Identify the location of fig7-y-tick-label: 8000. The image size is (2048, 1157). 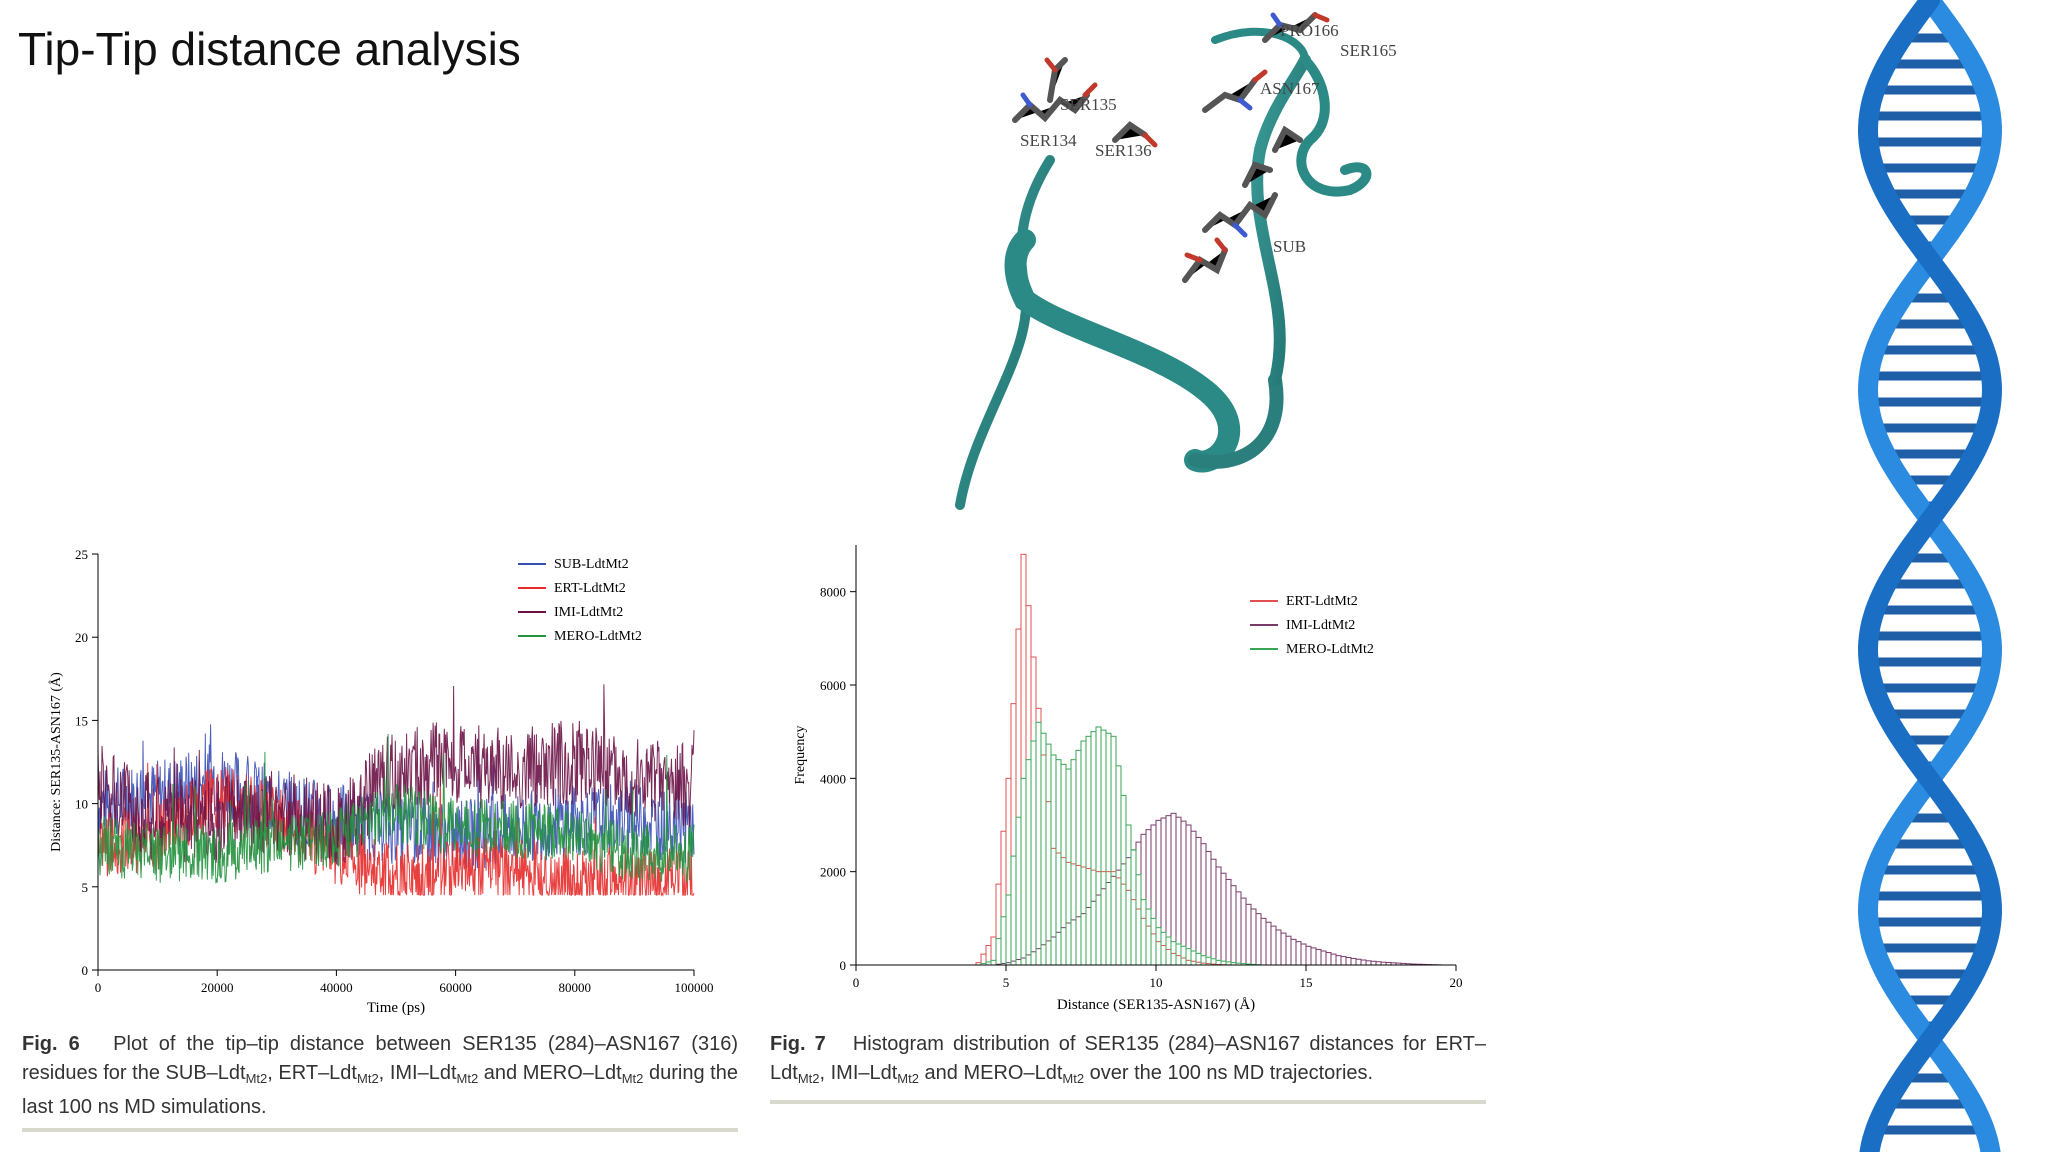
(833, 592).